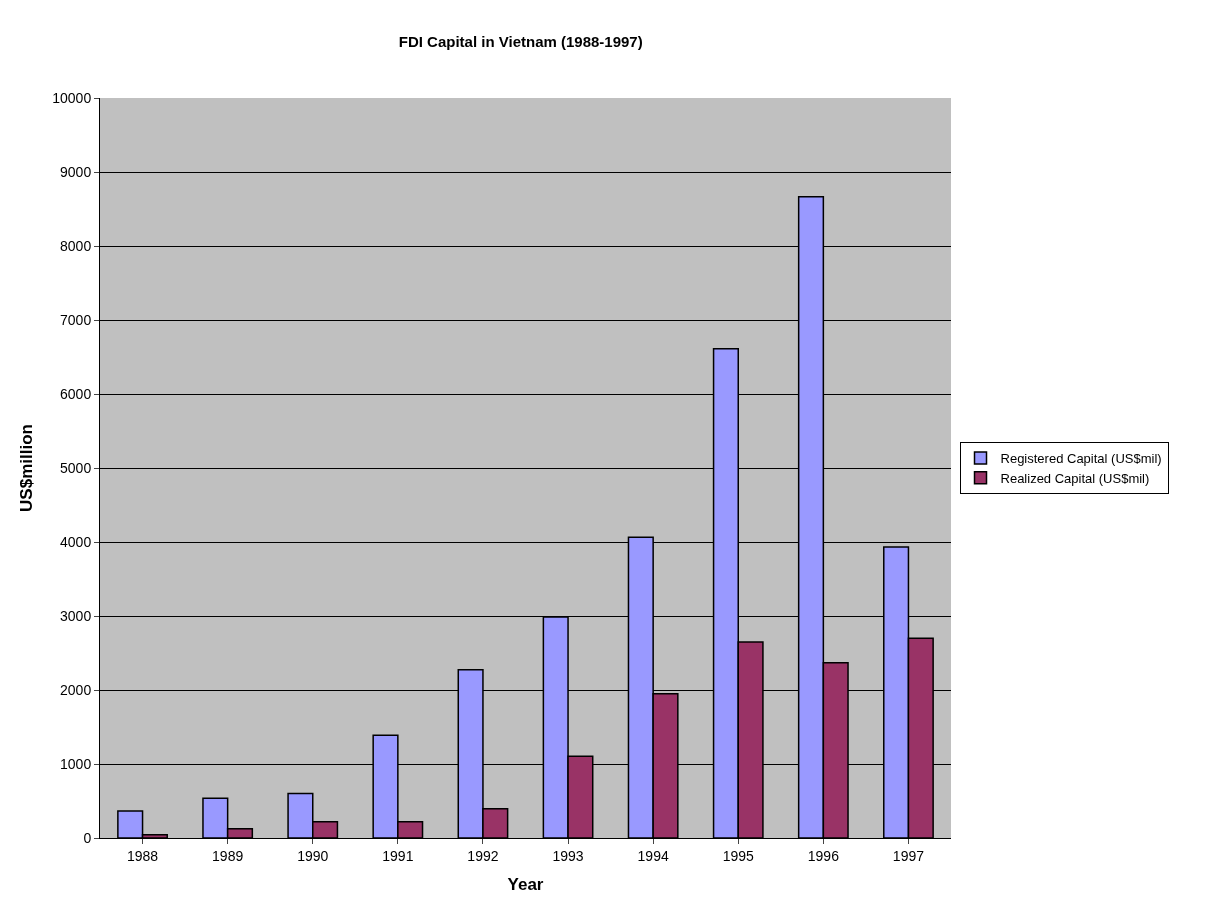  Describe the element at coordinates (76, 319) in the screenshot. I see `y-tick-label: 7000` at that location.